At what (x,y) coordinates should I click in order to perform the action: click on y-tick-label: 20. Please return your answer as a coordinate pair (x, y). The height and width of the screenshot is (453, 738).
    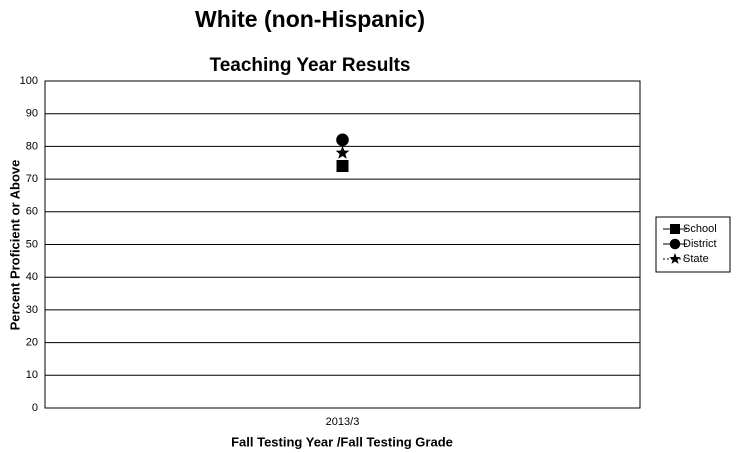
    Looking at the image, I should click on (32, 343).